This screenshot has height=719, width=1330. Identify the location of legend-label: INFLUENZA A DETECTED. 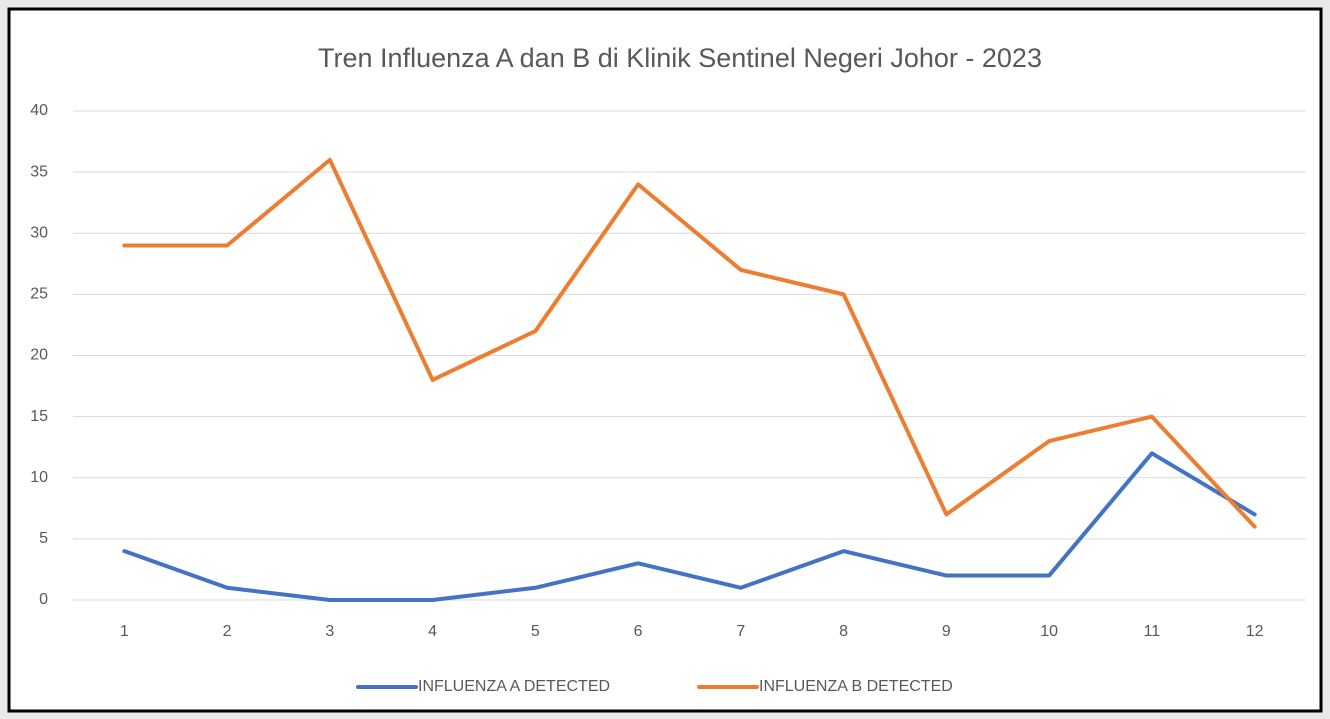
(514, 686).